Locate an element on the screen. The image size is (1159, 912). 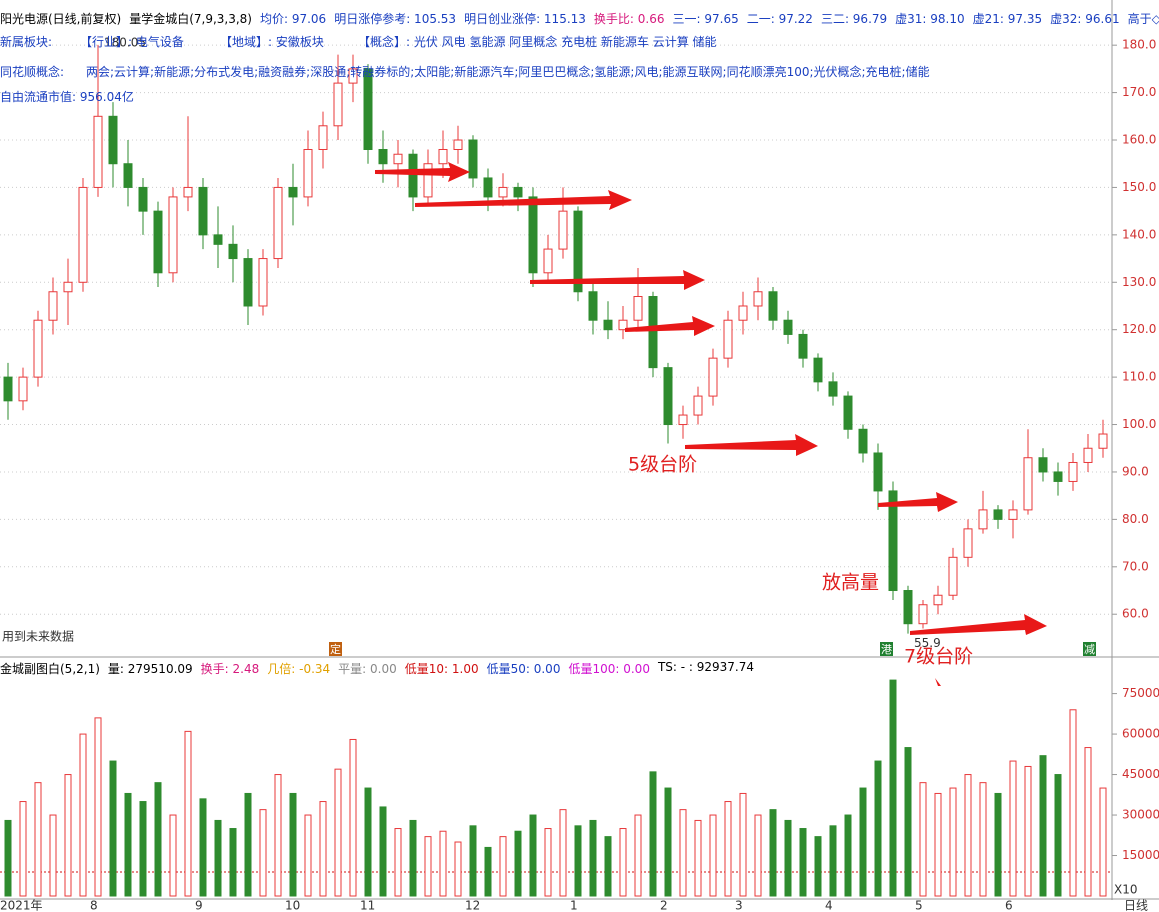
x-tick-label: 9 is located at coordinates (199, 905).